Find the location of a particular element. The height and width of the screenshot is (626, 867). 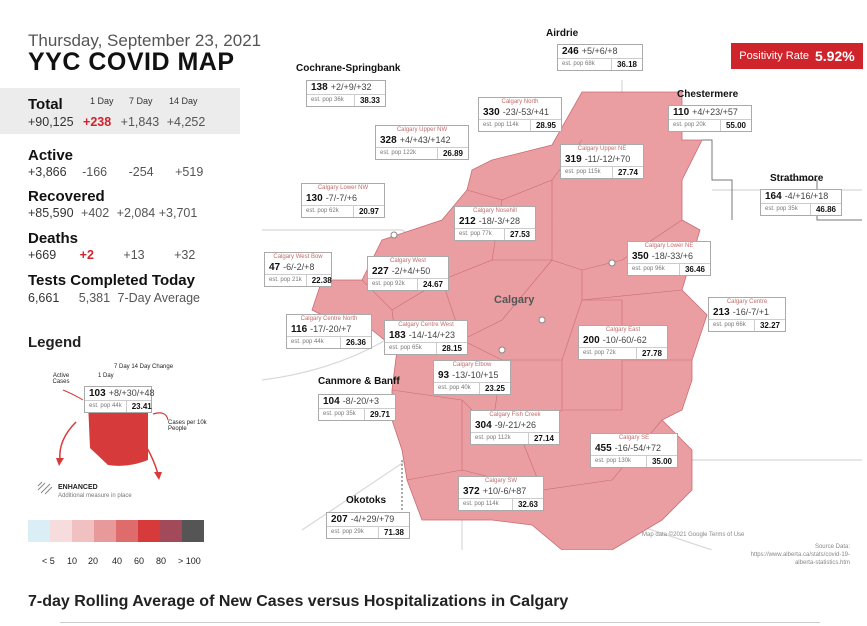

legend-sample-changes: +8/+30/+48 is located at coordinates (131, 393).